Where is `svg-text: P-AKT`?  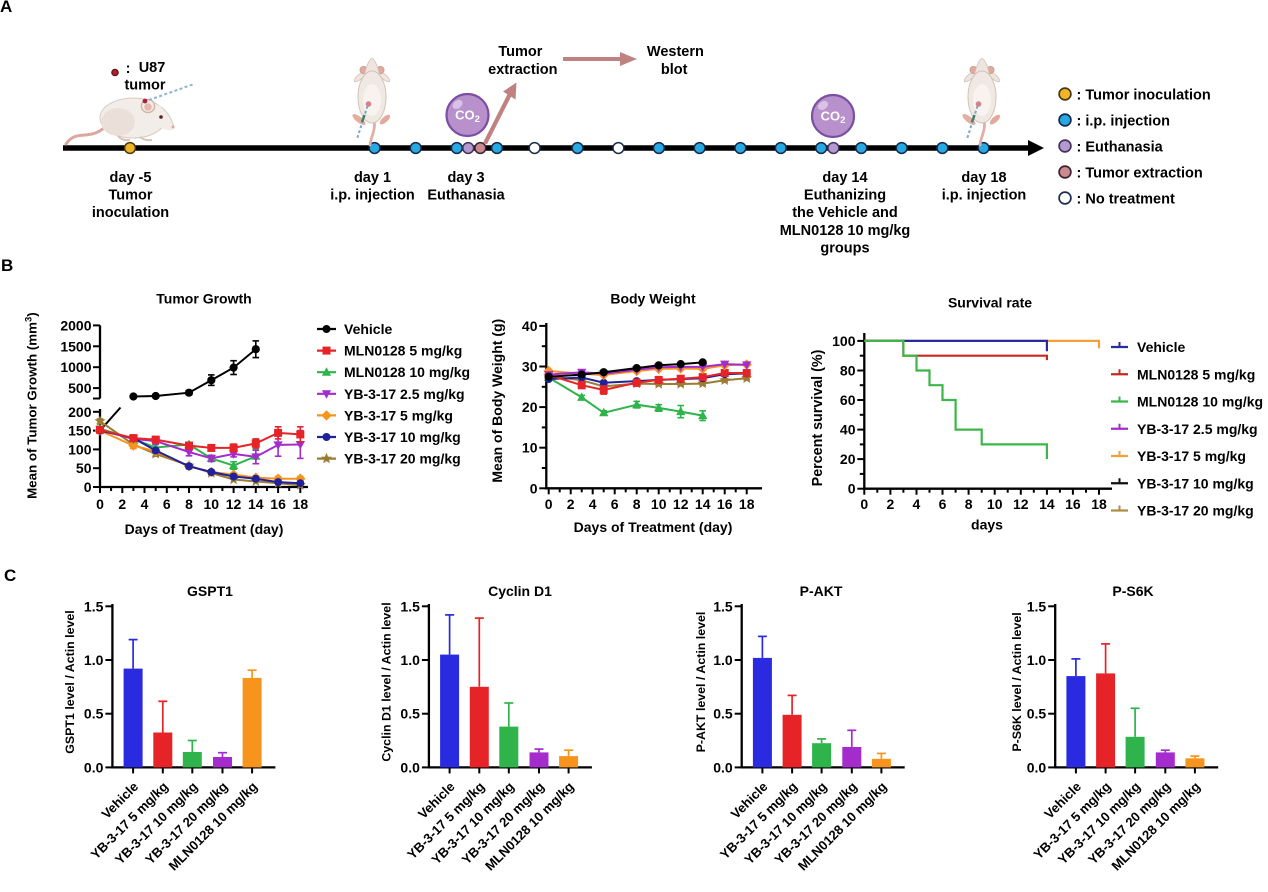 svg-text: P-AKT is located at coordinates (821, 591).